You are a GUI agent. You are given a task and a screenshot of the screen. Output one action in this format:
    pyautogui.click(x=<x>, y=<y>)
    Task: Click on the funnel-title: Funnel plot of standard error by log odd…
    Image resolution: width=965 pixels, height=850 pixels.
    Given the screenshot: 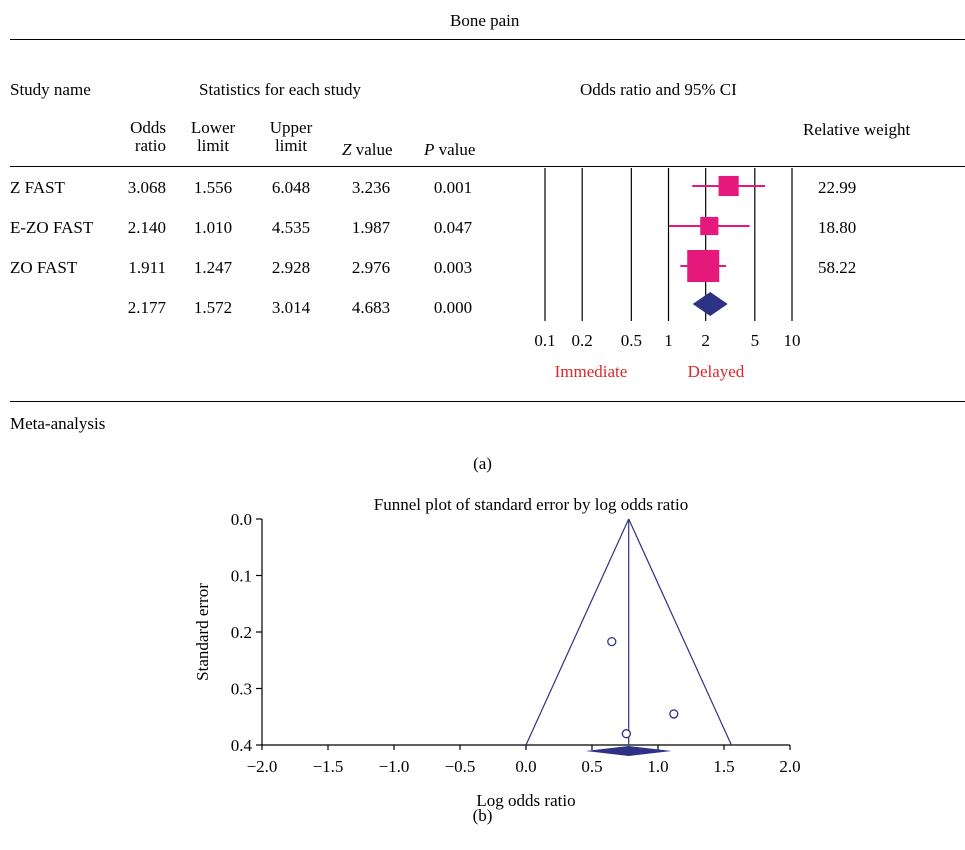 What is the action you would take?
    pyautogui.click(x=531, y=504)
    